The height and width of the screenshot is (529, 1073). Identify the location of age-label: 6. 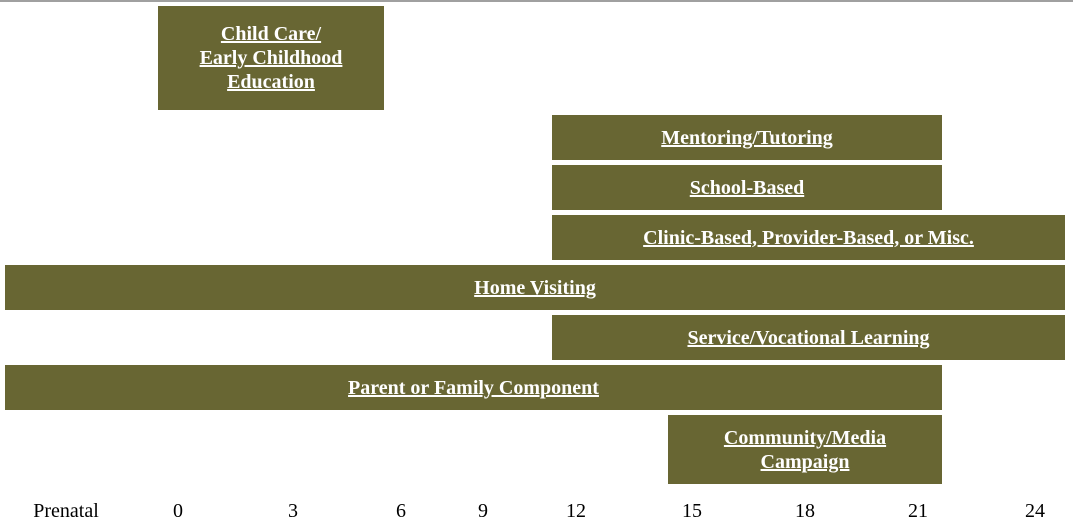
(401, 511).